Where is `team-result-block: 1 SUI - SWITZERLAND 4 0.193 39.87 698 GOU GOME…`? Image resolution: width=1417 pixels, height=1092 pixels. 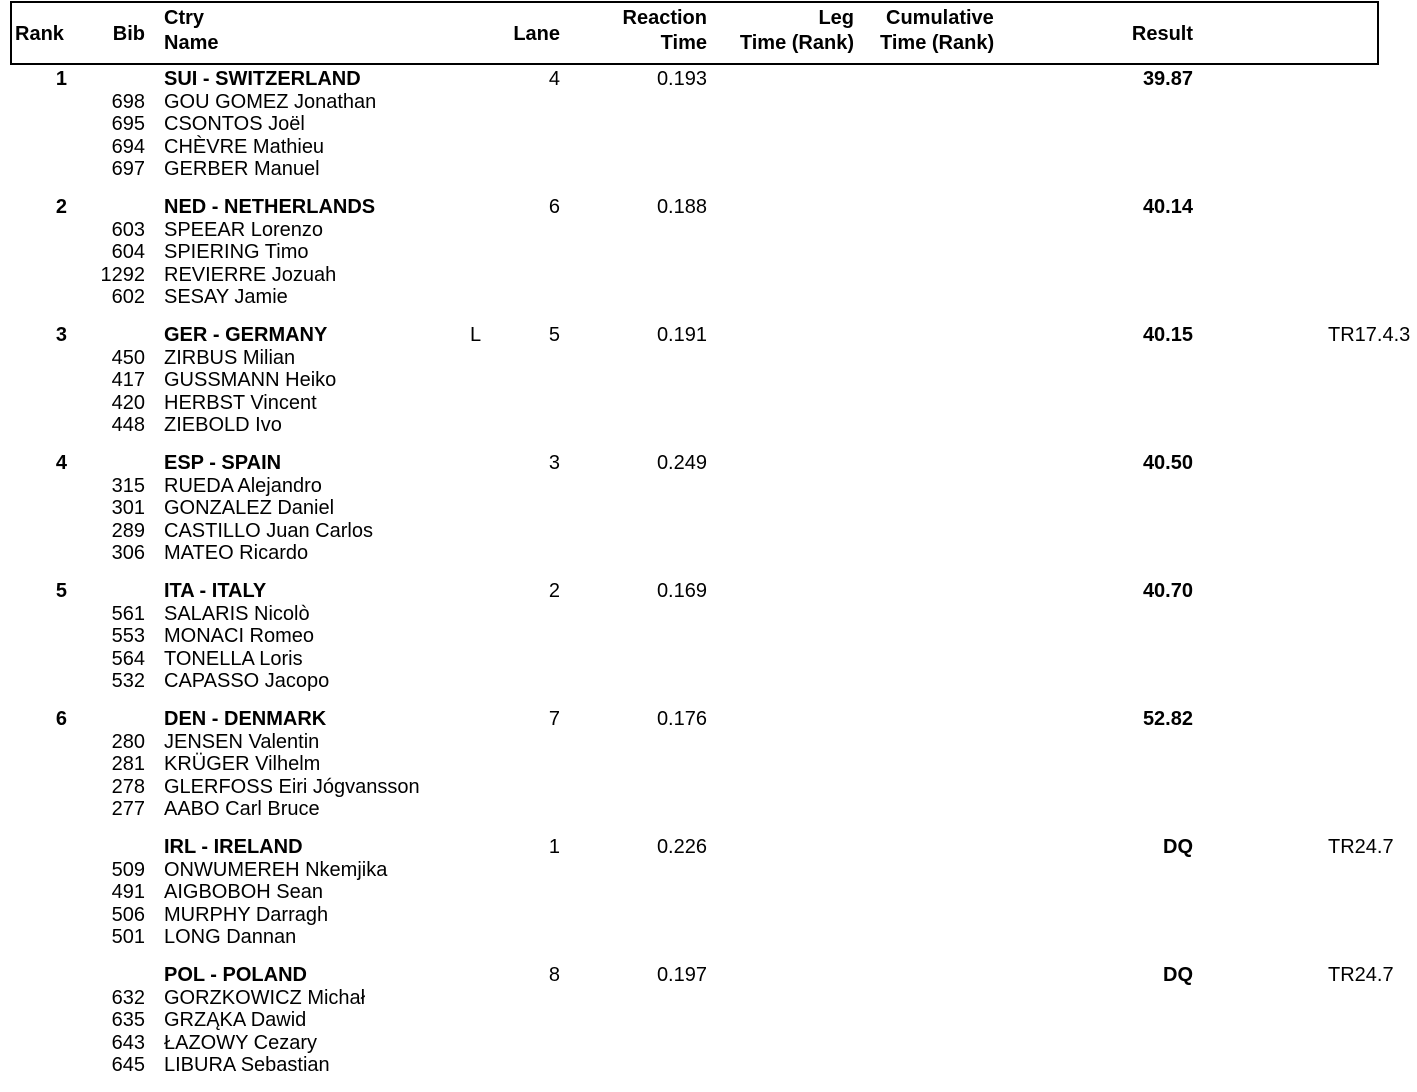
team-result-block: 1 SUI - SWITZERLAND 4 0.193 39.87 698 GOU GOME… is located at coordinates (708, 132).